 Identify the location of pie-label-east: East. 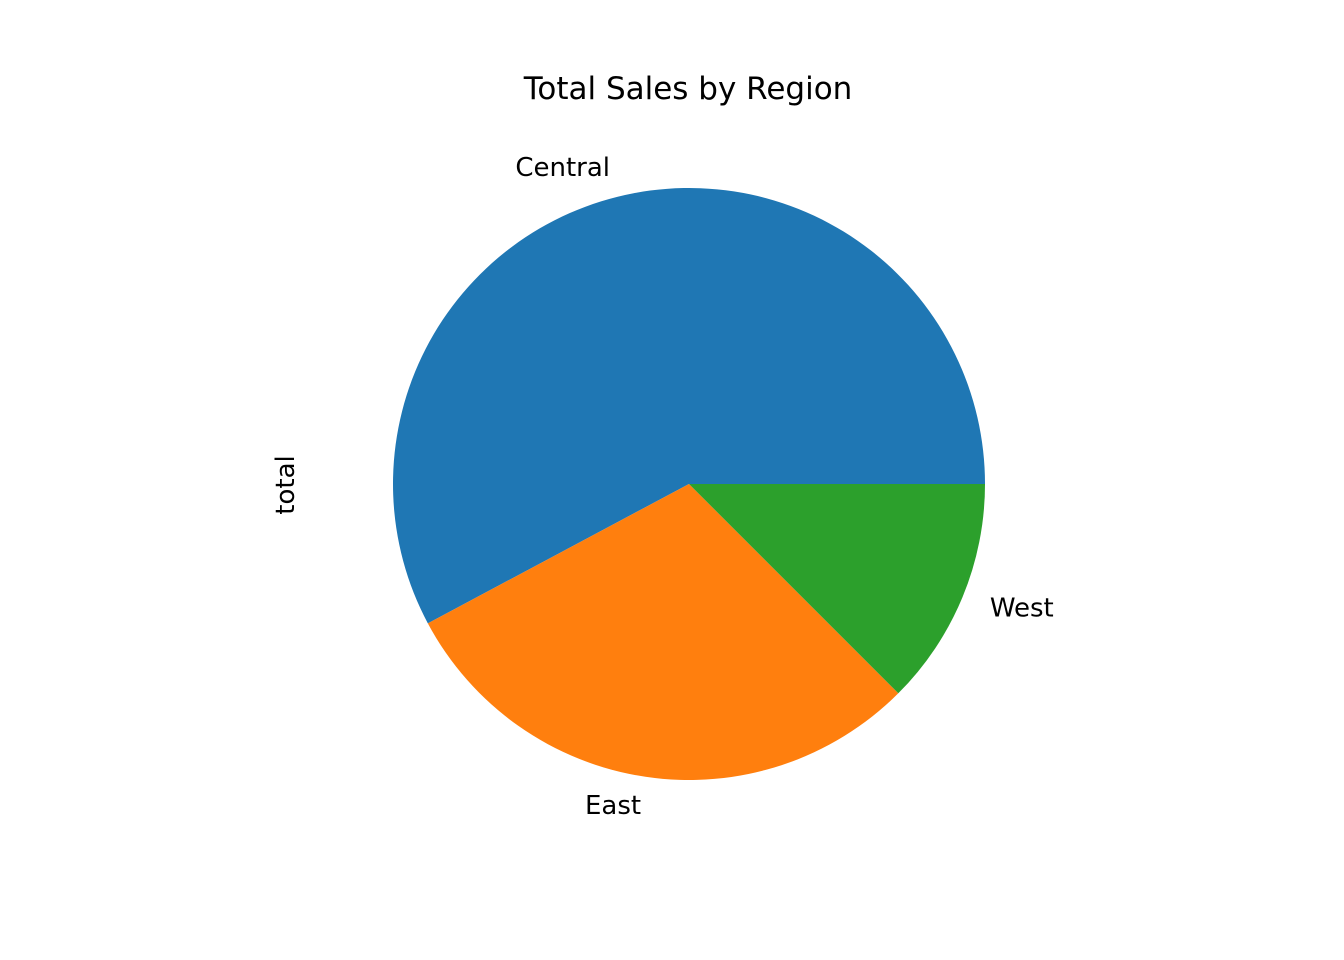
(613, 806).